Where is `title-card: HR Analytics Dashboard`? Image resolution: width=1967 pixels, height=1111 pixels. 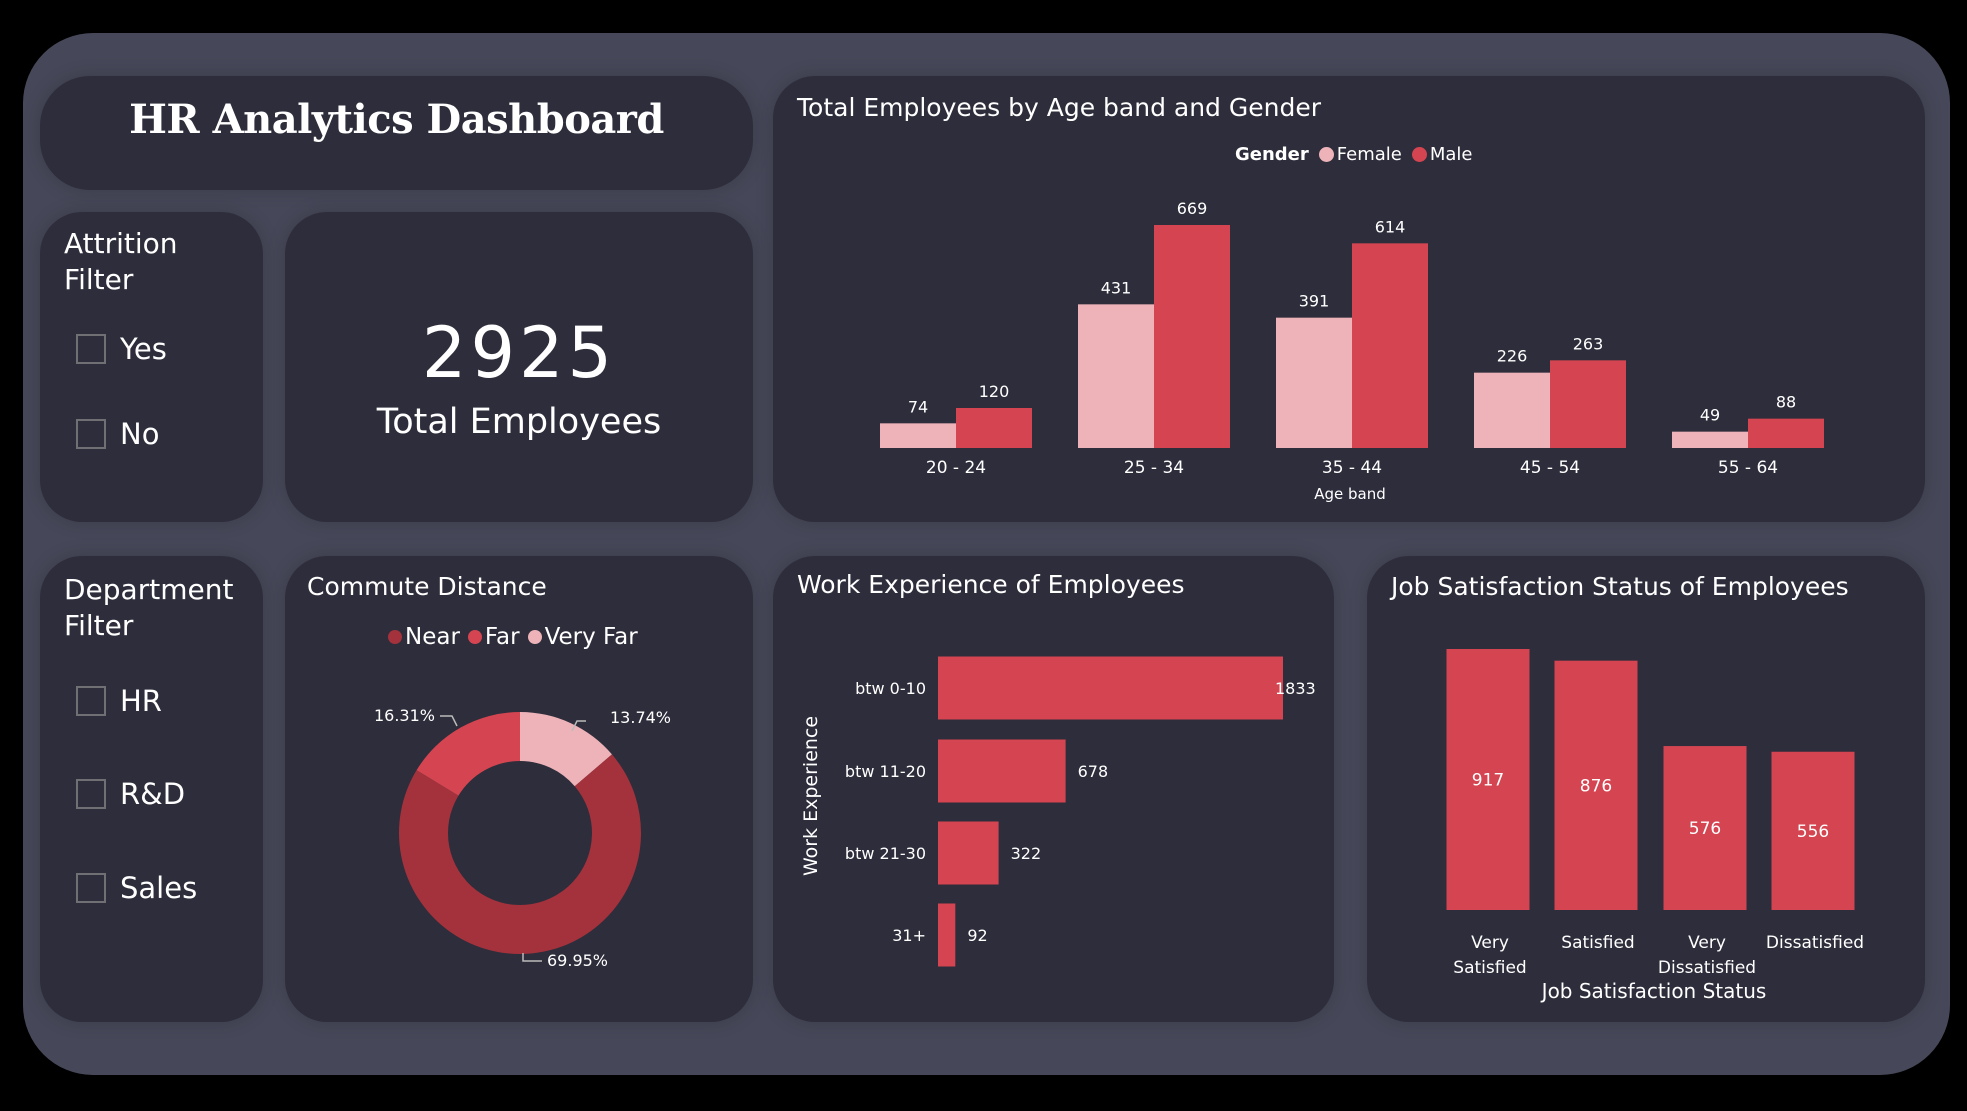
title-card: HR Analytics Dashboard is located at coordinates (396, 133).